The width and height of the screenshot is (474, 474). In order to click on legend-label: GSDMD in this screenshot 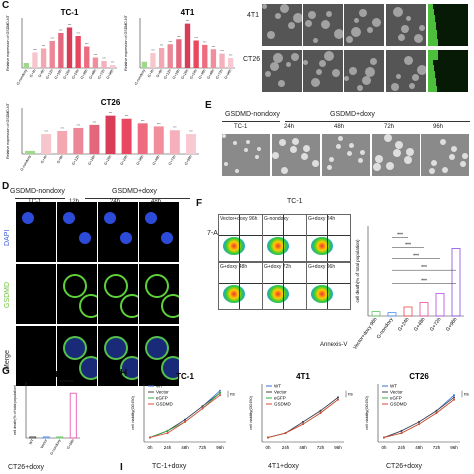, I will do `click(399, 404)`.